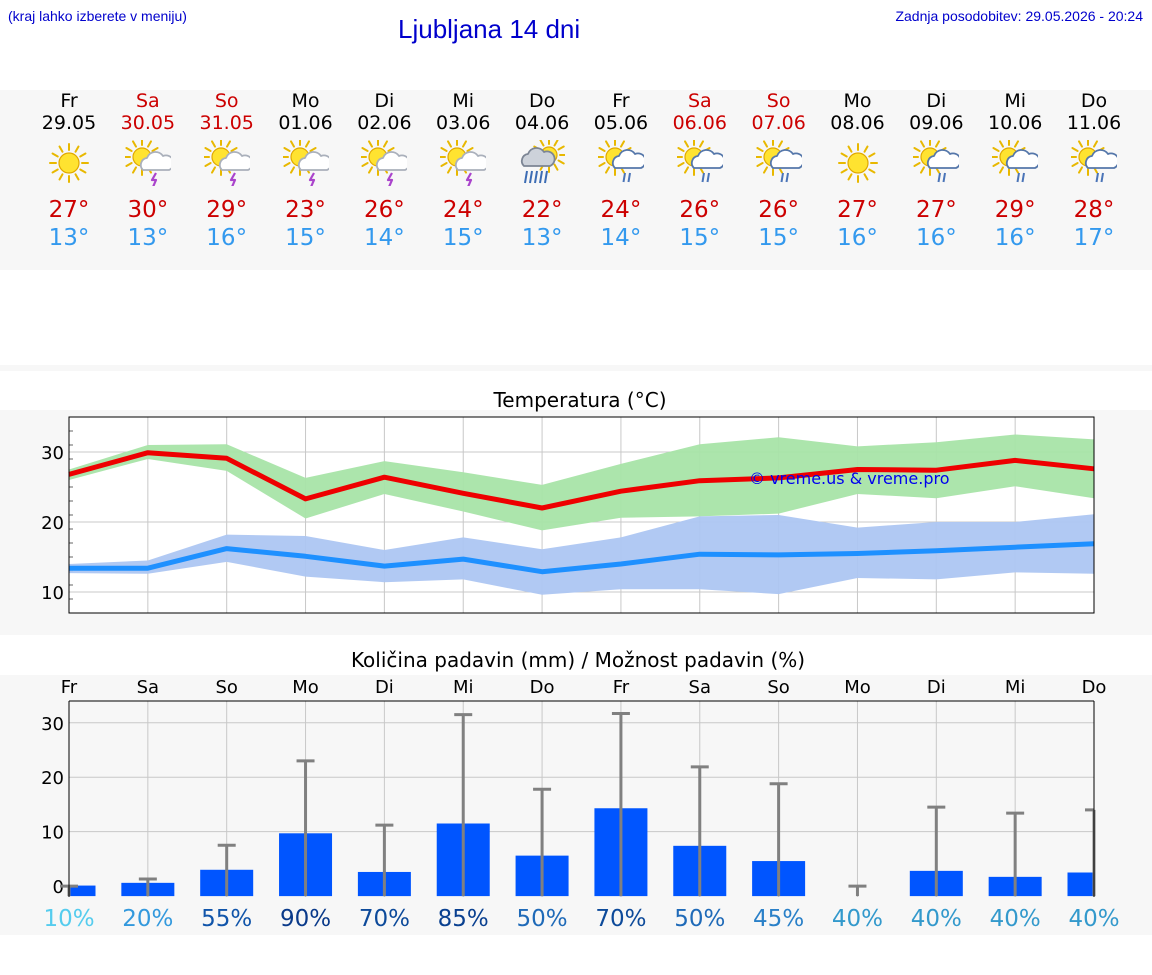 This screenshot has width=1152, height=975. What do you see at coordinates (1094, 210) in the screenshot?
I see `max-temperature: 28°` at bounding box center [1094, 210].